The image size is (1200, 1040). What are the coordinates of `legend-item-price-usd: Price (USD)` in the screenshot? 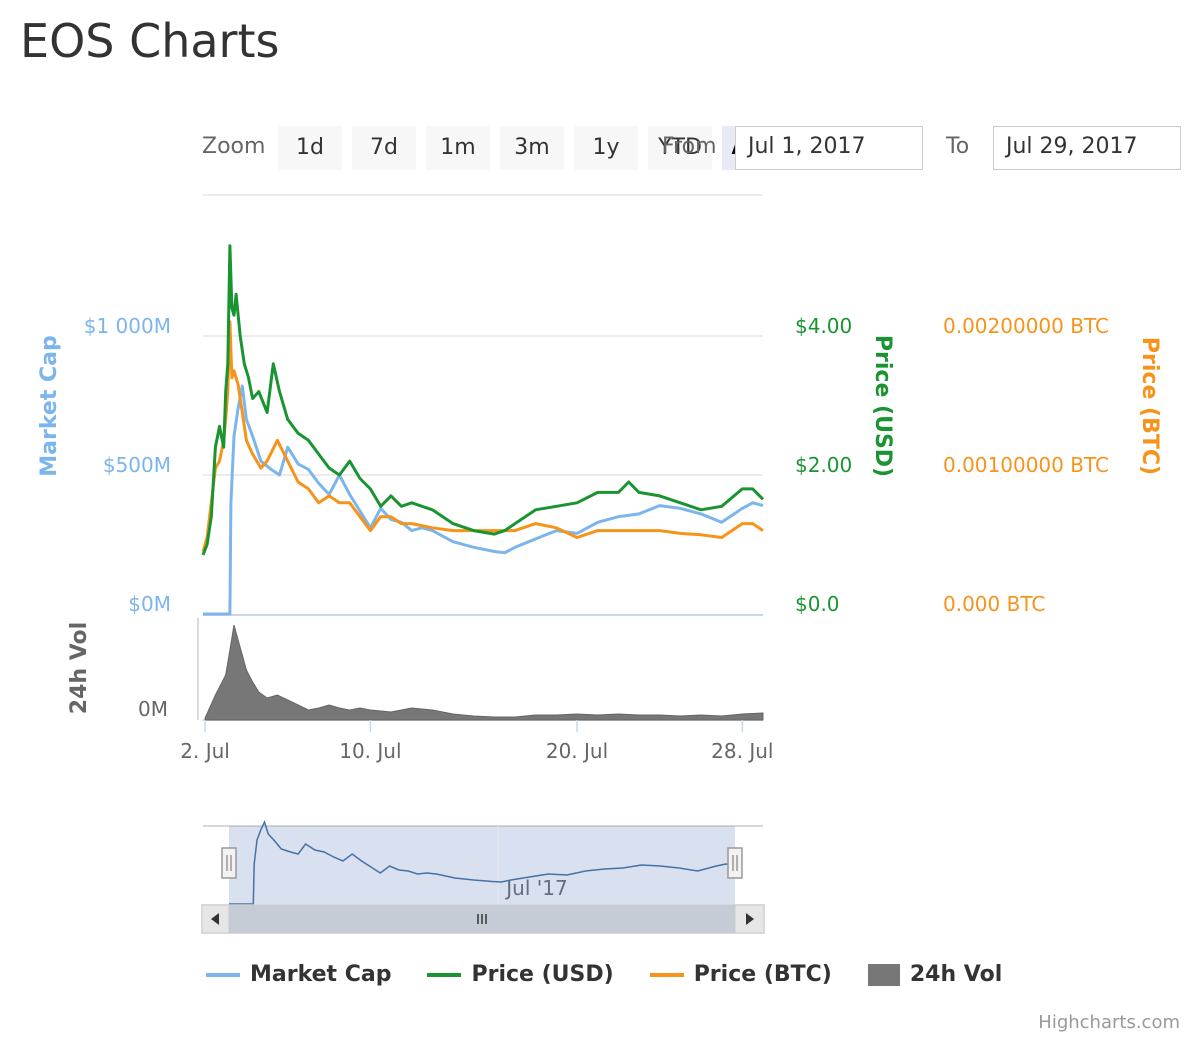 It's located at (520, 974).